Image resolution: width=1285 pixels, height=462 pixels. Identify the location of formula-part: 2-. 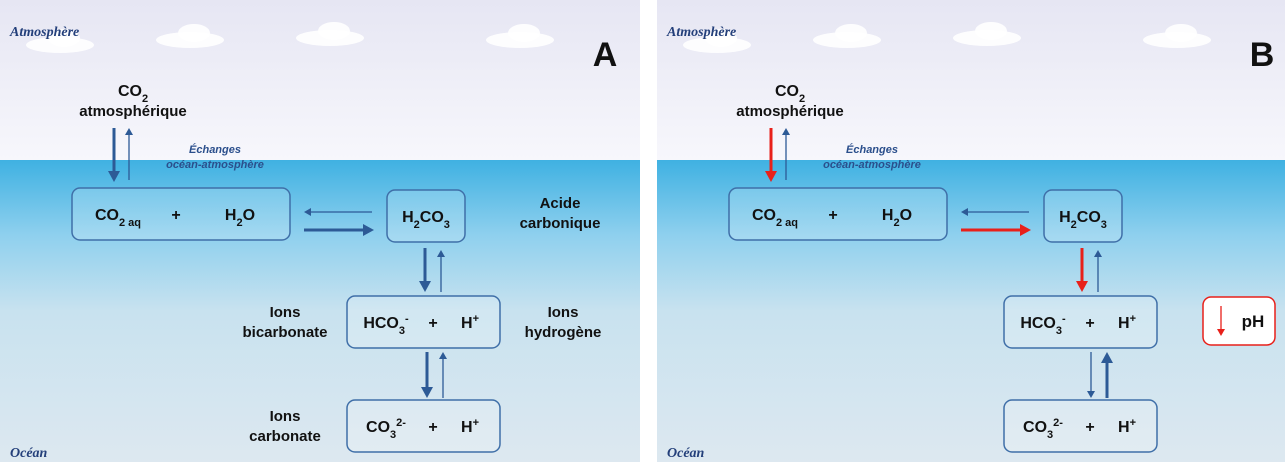
(401, 423).